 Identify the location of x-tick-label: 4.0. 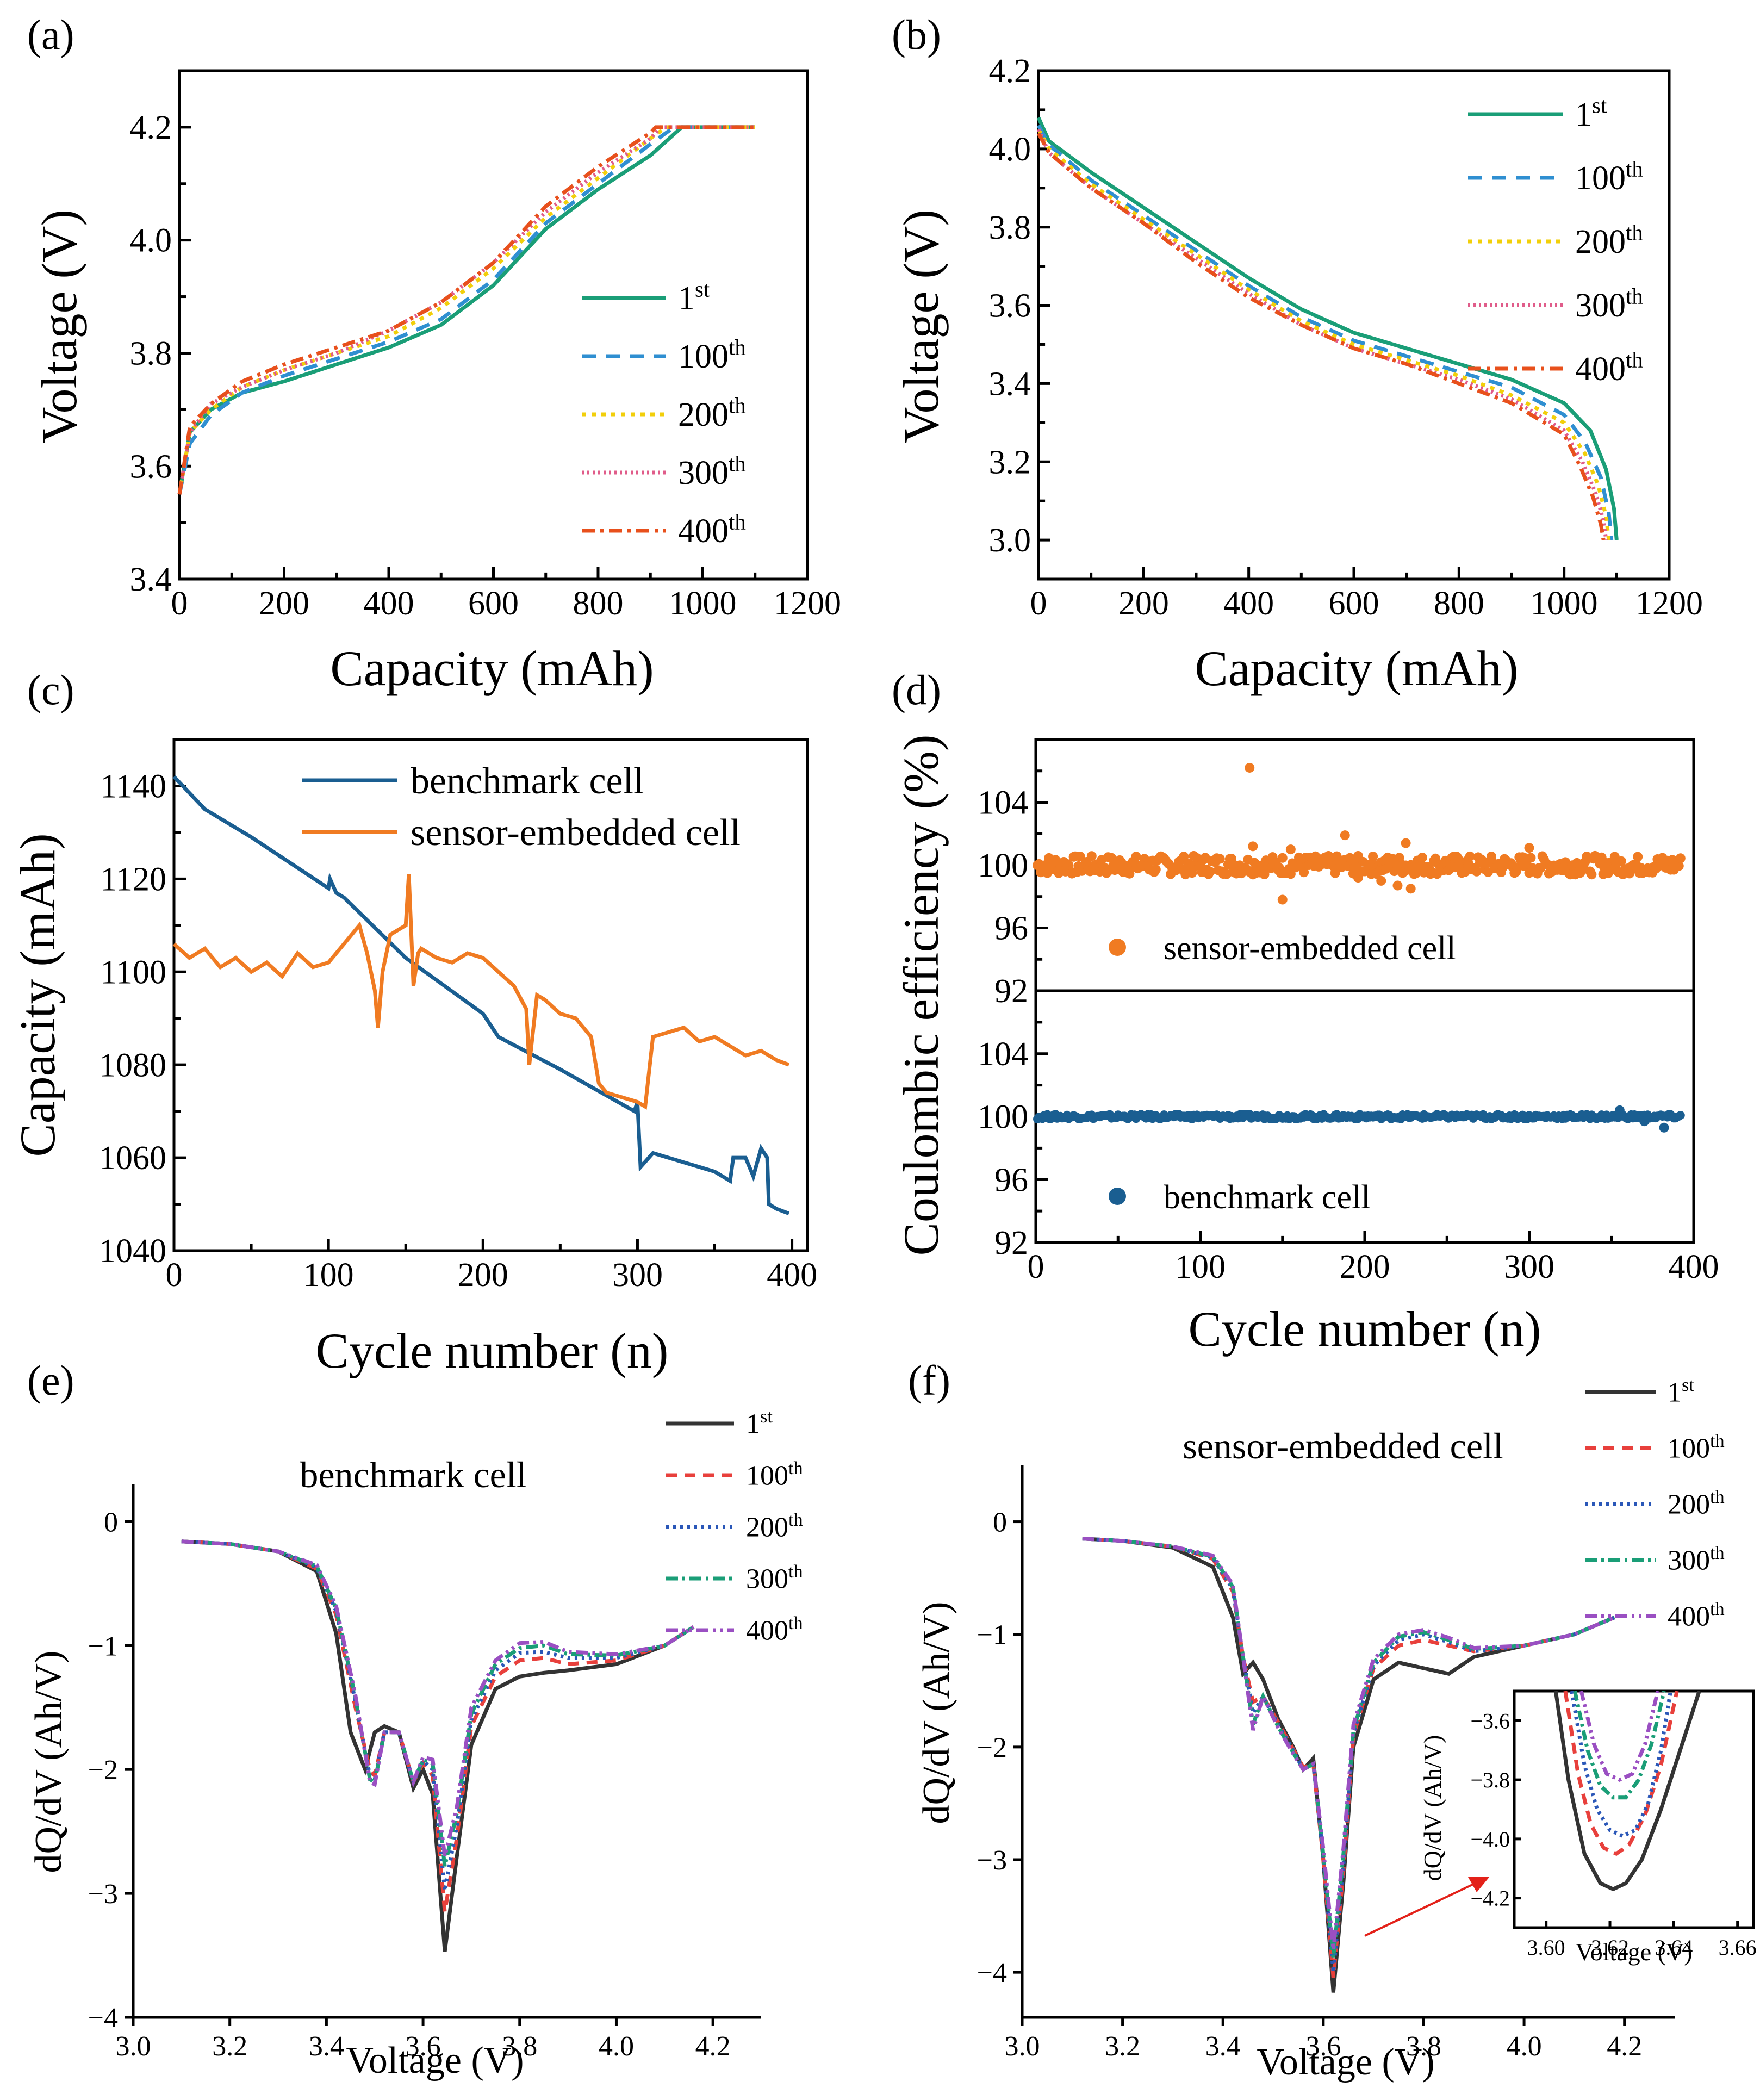
(616, 2046).